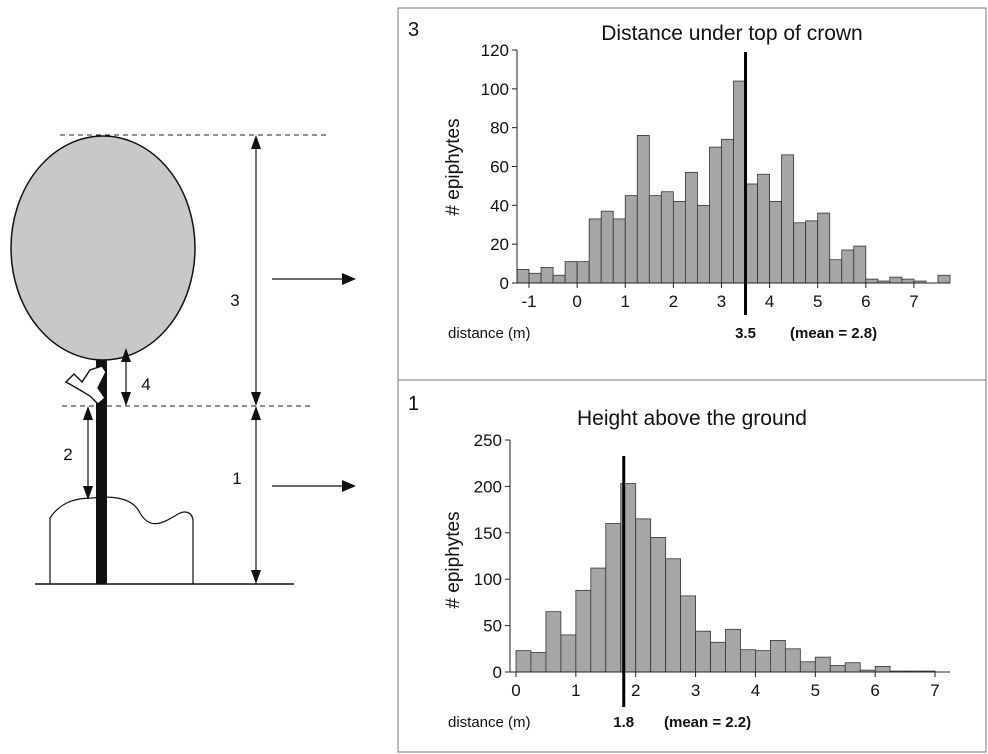 This screenshot has width=988, height=754. I want to click on y-tick-label: 50, so click(492, 626).